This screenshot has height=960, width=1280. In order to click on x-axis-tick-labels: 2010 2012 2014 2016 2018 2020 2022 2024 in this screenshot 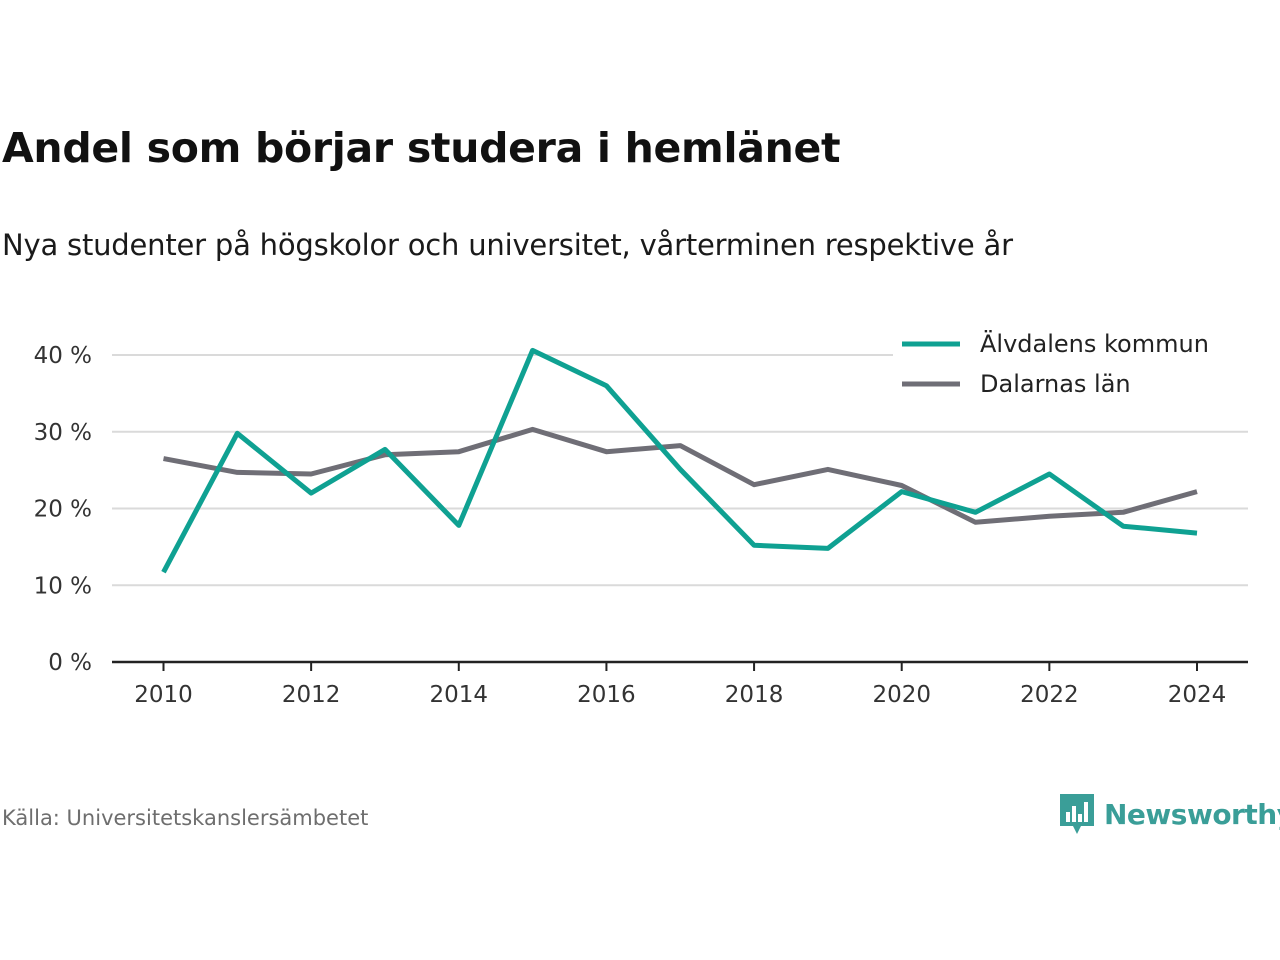, I will do `click(680, 695)`.